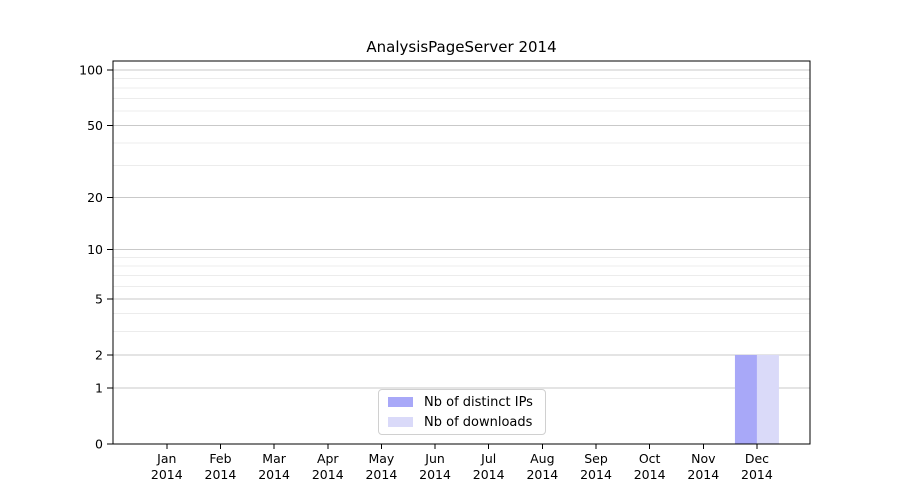 The height and width of the screenshot is (500, 900). I want to click on legend-swatch-downloads-icon, so click(400, 422).